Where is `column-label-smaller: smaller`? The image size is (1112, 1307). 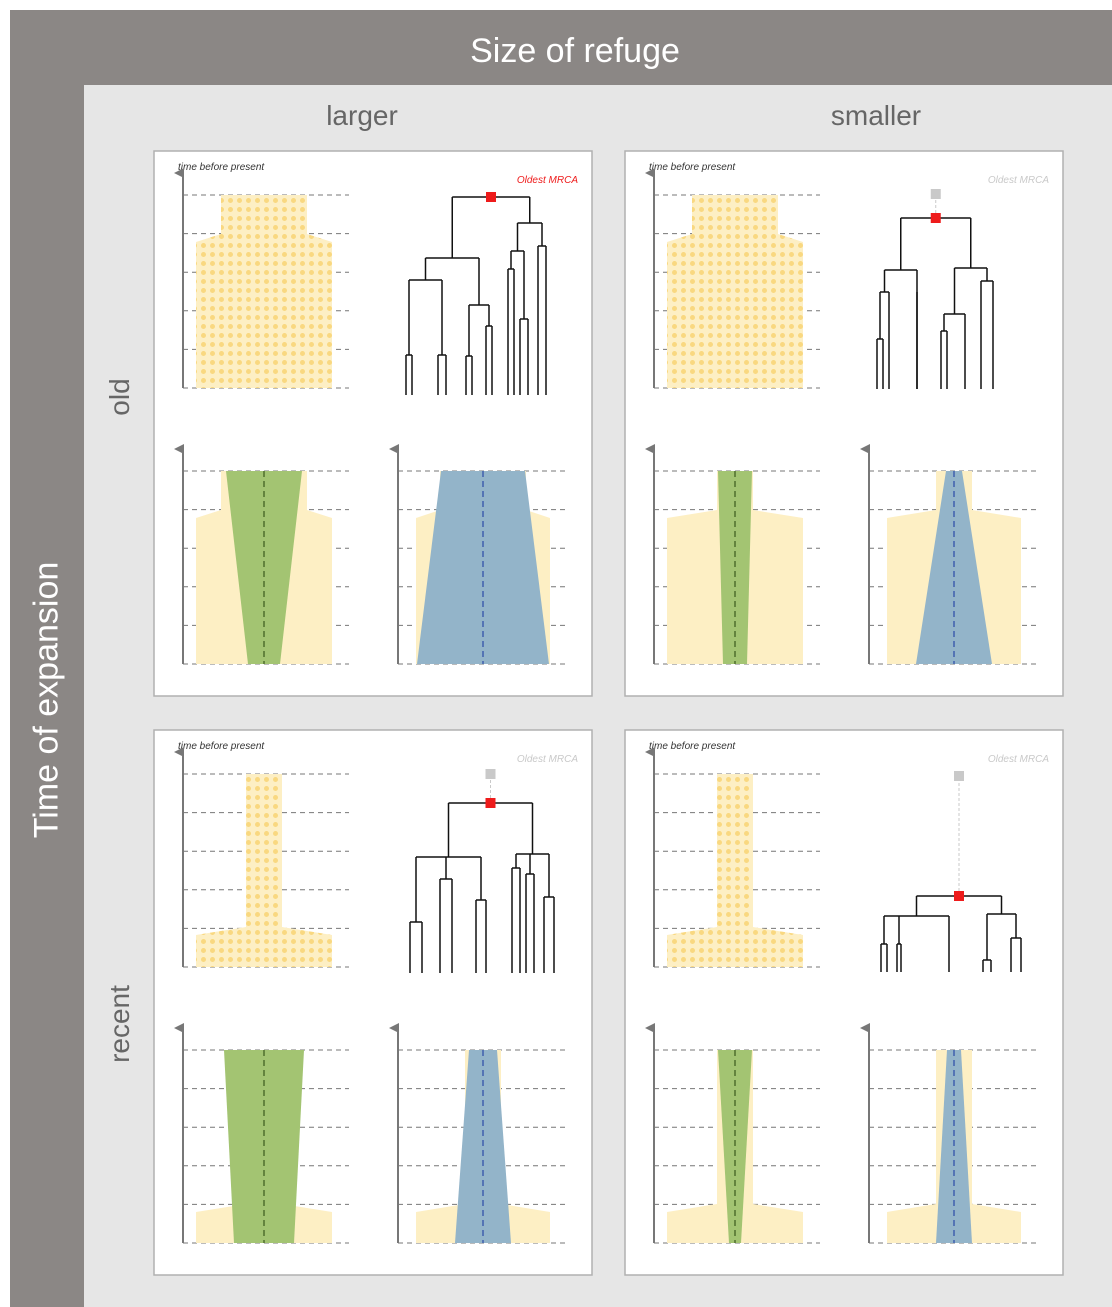
column-label-smaller: smaller is located at coordinates (876, 115).